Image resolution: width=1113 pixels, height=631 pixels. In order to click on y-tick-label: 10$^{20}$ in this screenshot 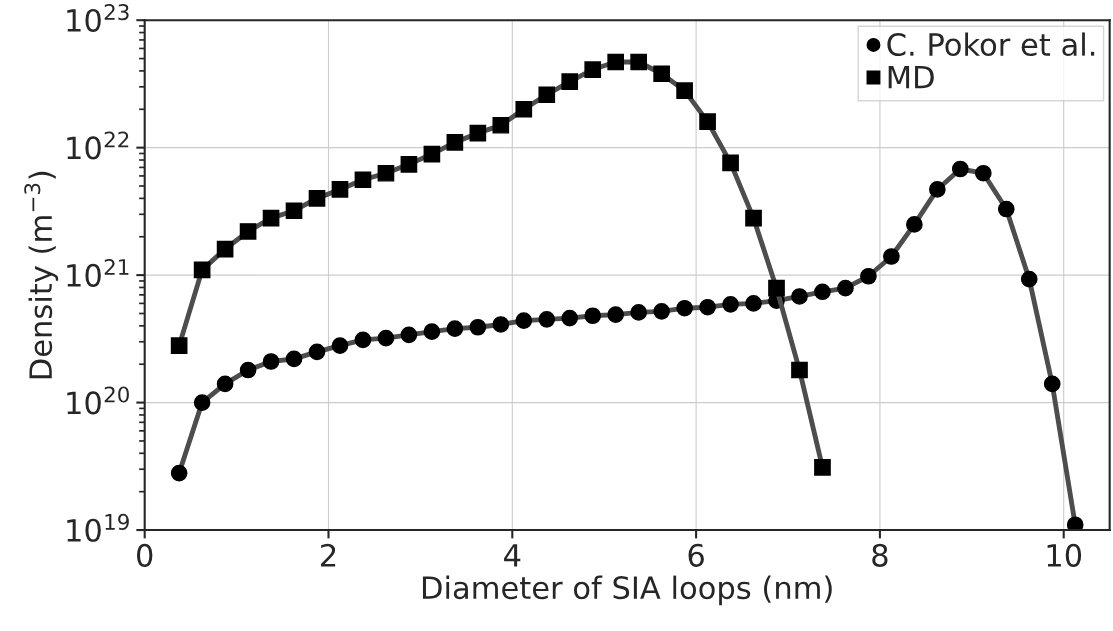, I will do `click(98, 400)`.